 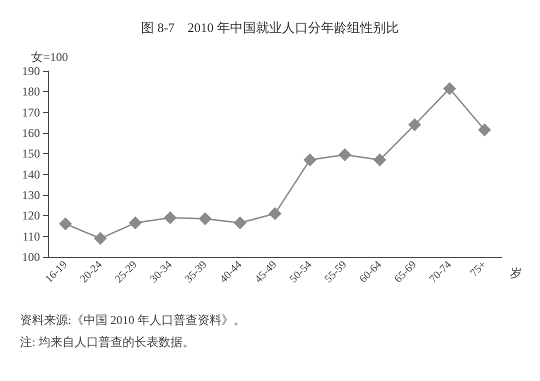 What do you see at coordinates (133, 320) in the screenshot?
I see `text: 资料来源:《中国 2010 年人口普查资料》。` at bounding box center [133, 320].